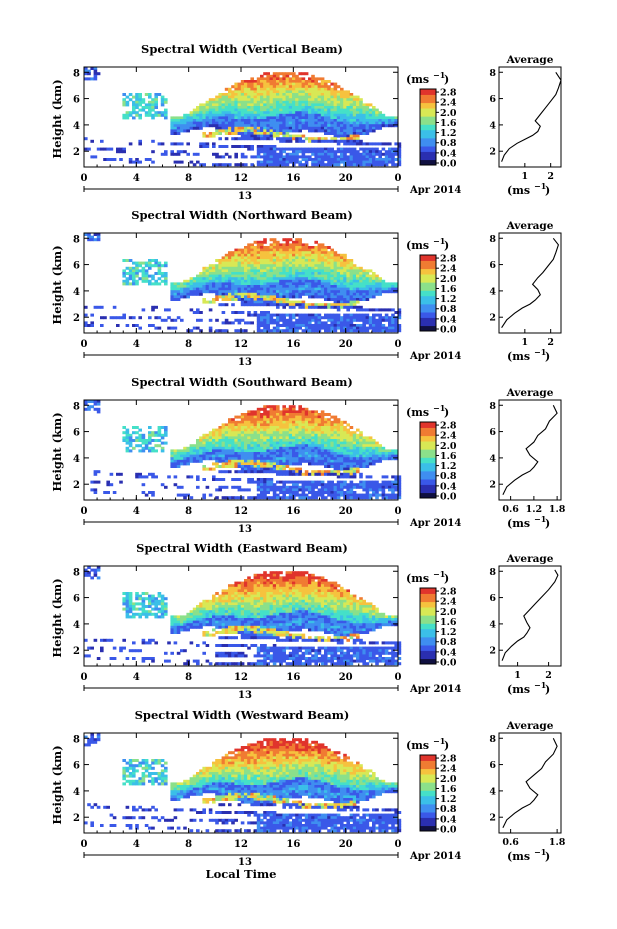  I want to click on x-tick-label: 4, so click(136, 178).